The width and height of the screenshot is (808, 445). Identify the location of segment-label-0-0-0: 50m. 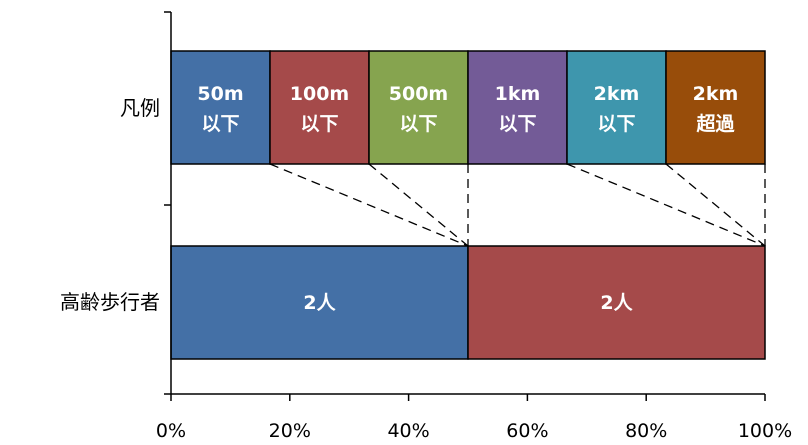
(220, 94).